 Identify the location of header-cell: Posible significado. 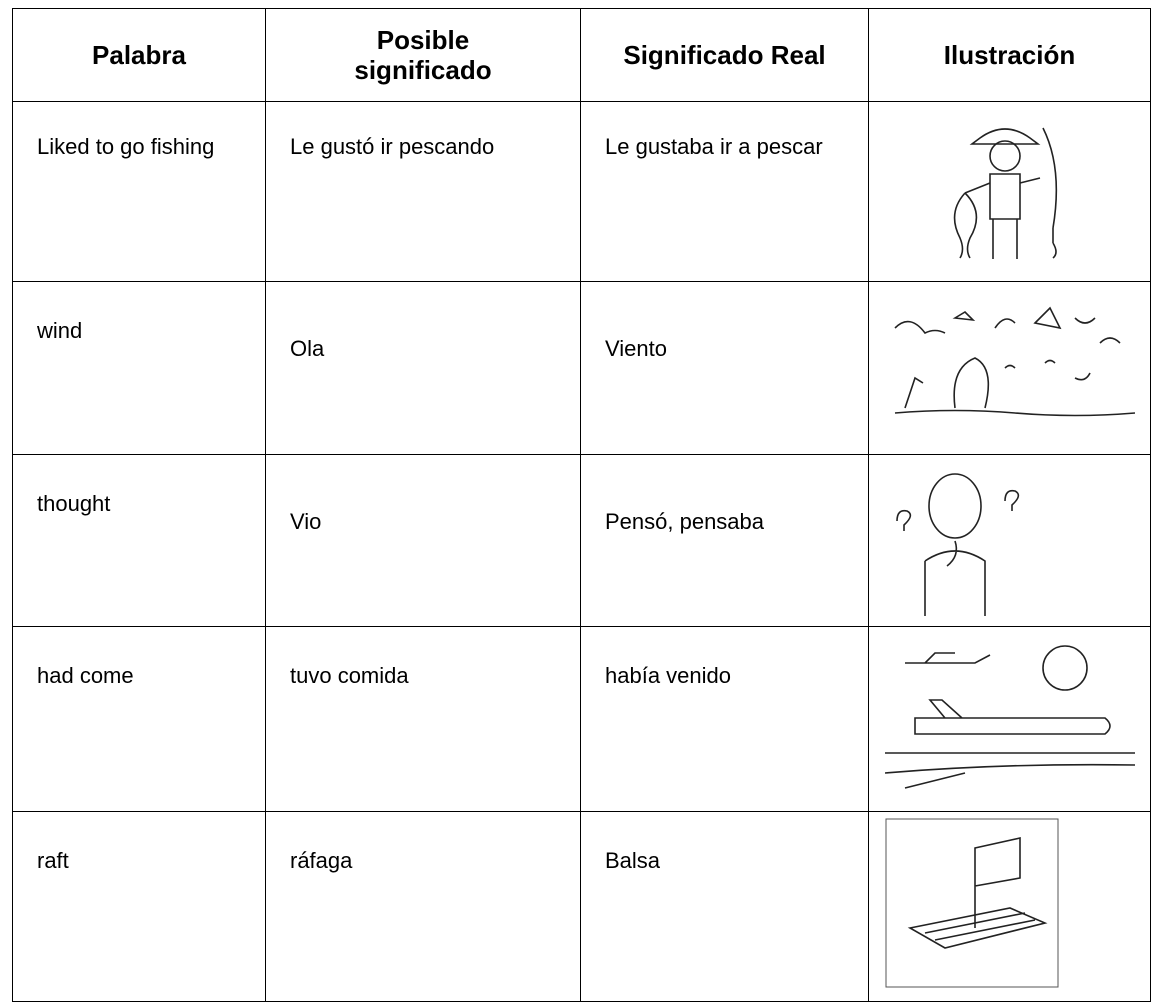
(423, 55).